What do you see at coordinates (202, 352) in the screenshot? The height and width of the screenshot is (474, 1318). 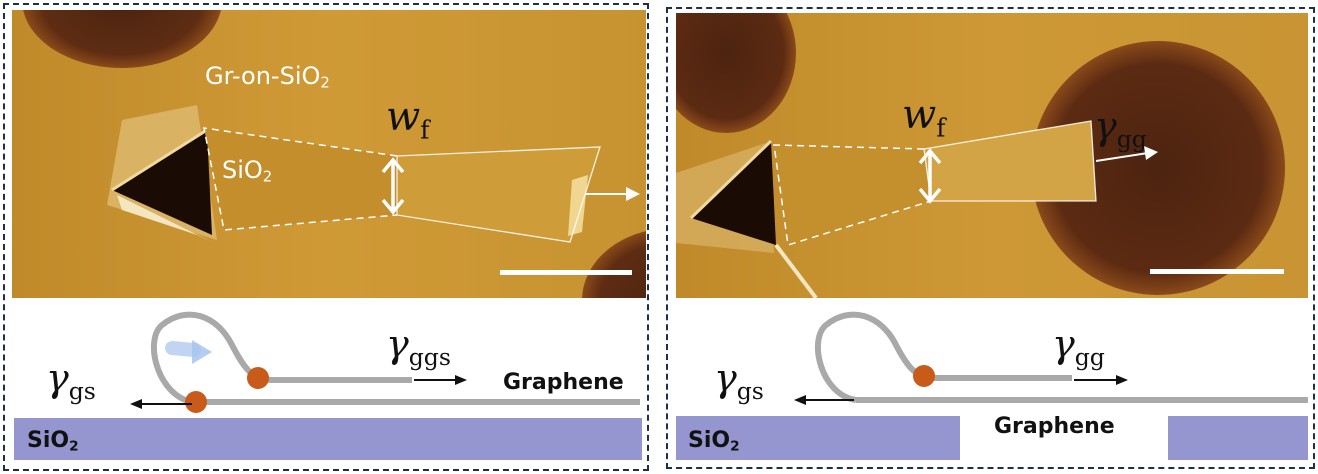 I see `fold-direction-icon` at bounding box center [202, 352].